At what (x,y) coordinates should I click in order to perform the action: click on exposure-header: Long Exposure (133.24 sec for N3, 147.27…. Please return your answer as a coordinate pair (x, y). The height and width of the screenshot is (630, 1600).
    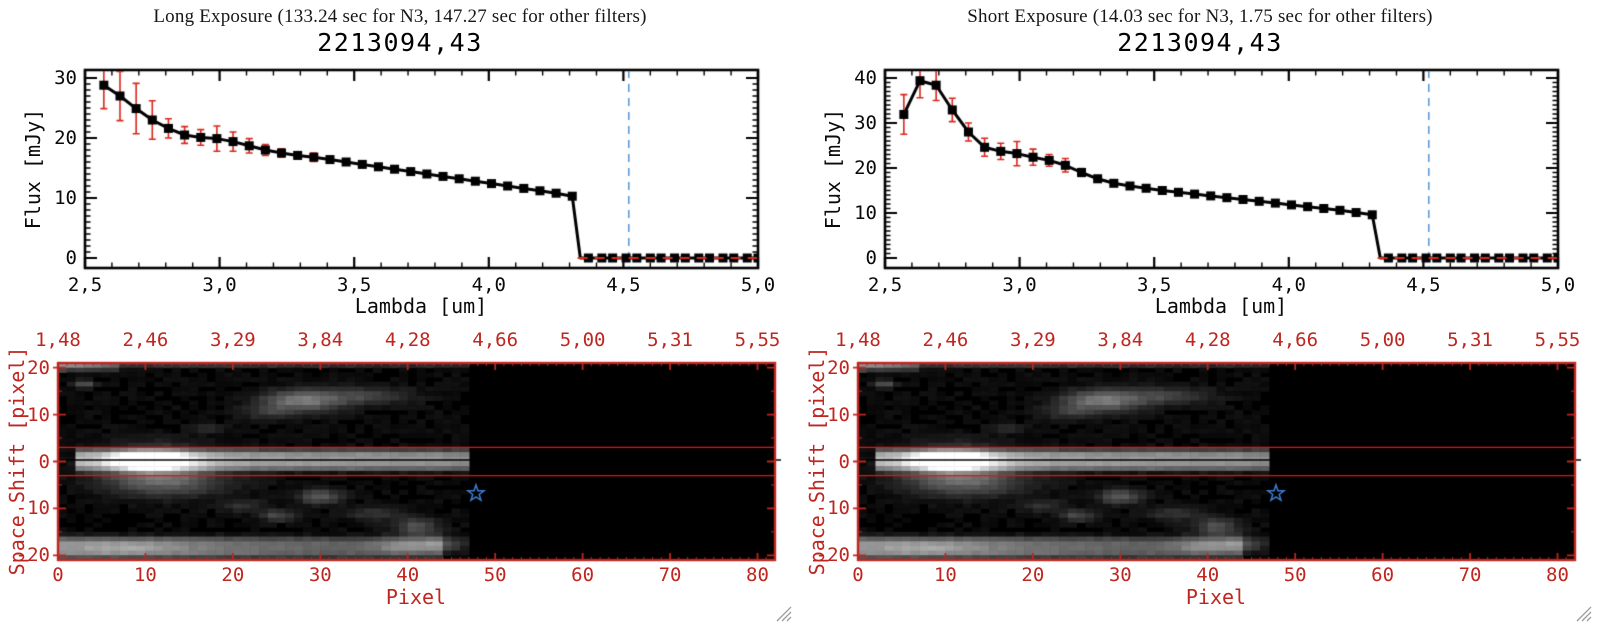
    Looking at the image, I should click on (400, 16).